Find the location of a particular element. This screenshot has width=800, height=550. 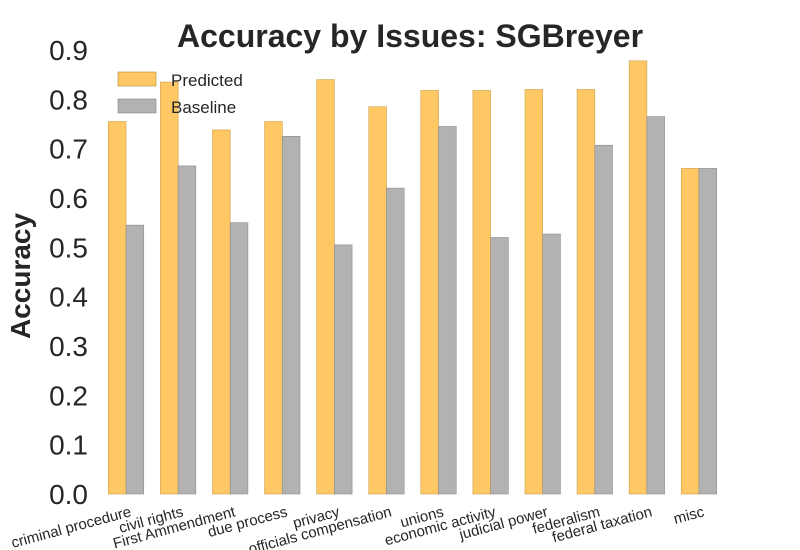

y-tick-label: 0.8 is located at coordinates (68, 99).